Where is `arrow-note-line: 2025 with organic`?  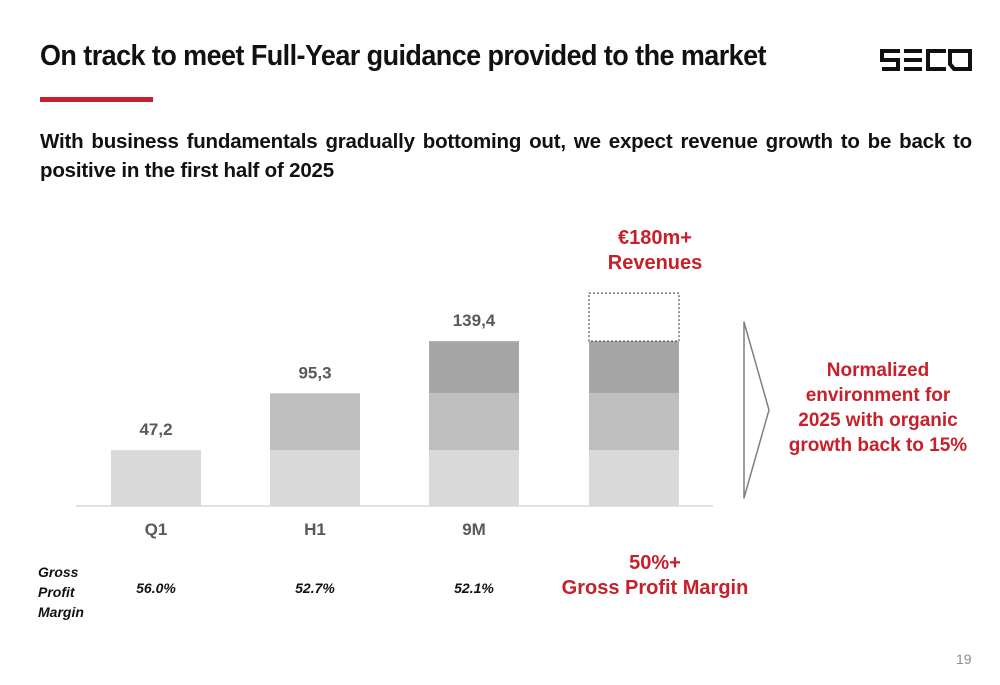
arrow-note-line: 2025 with organic is located at coordinates (878, 420).